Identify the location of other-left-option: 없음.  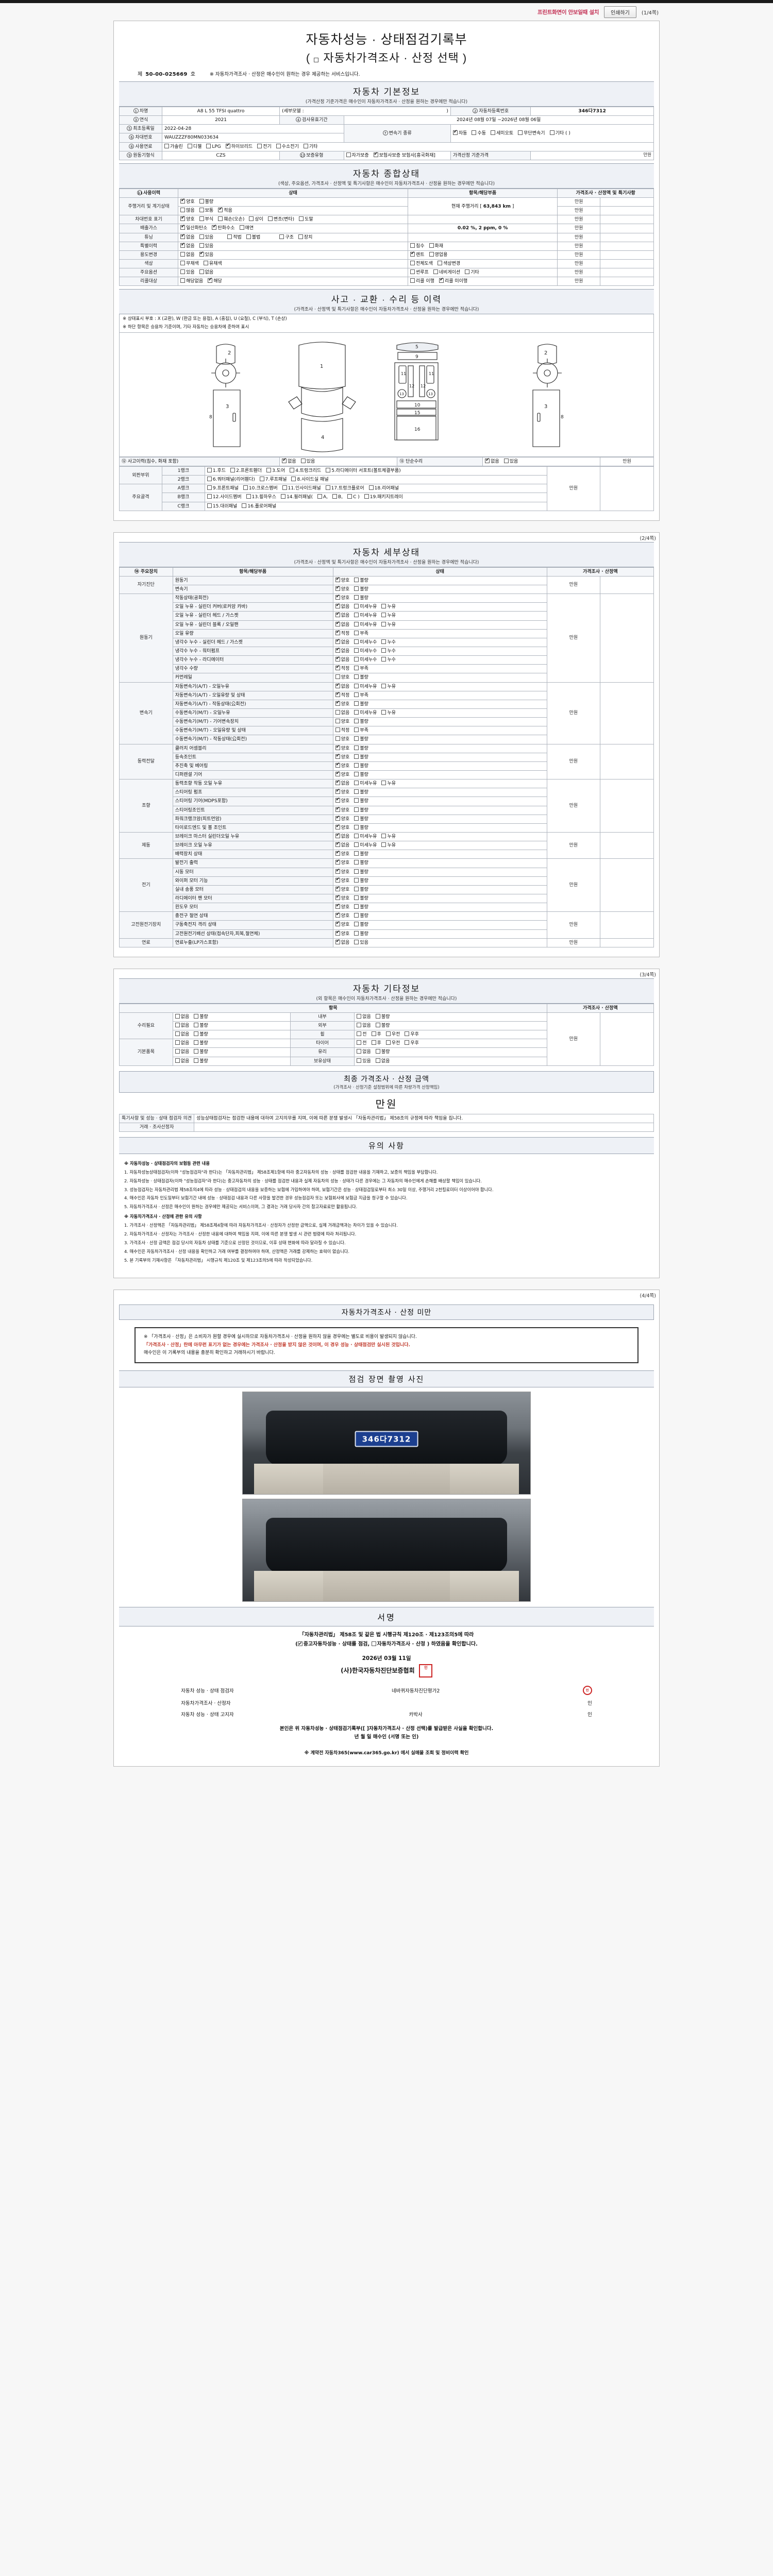
(182, 1052).